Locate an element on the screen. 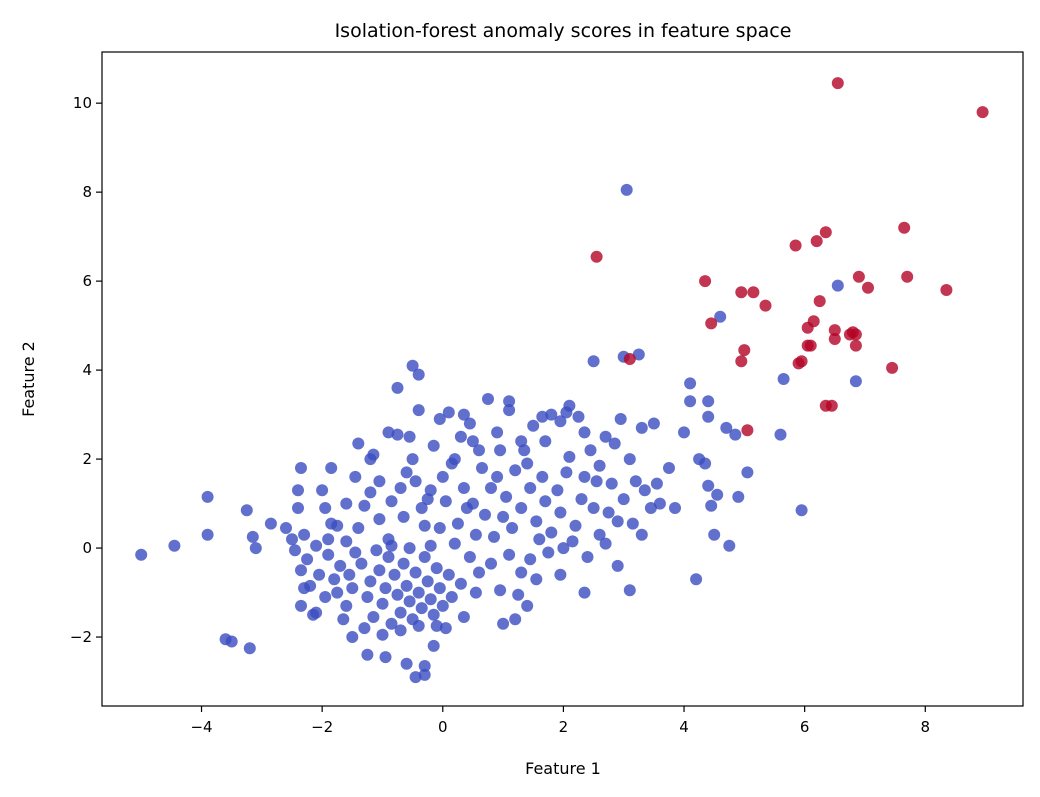 The width and height of the screenshot is (1040, 797). y-tick-label: 10 is located at coordinates (82, 103).